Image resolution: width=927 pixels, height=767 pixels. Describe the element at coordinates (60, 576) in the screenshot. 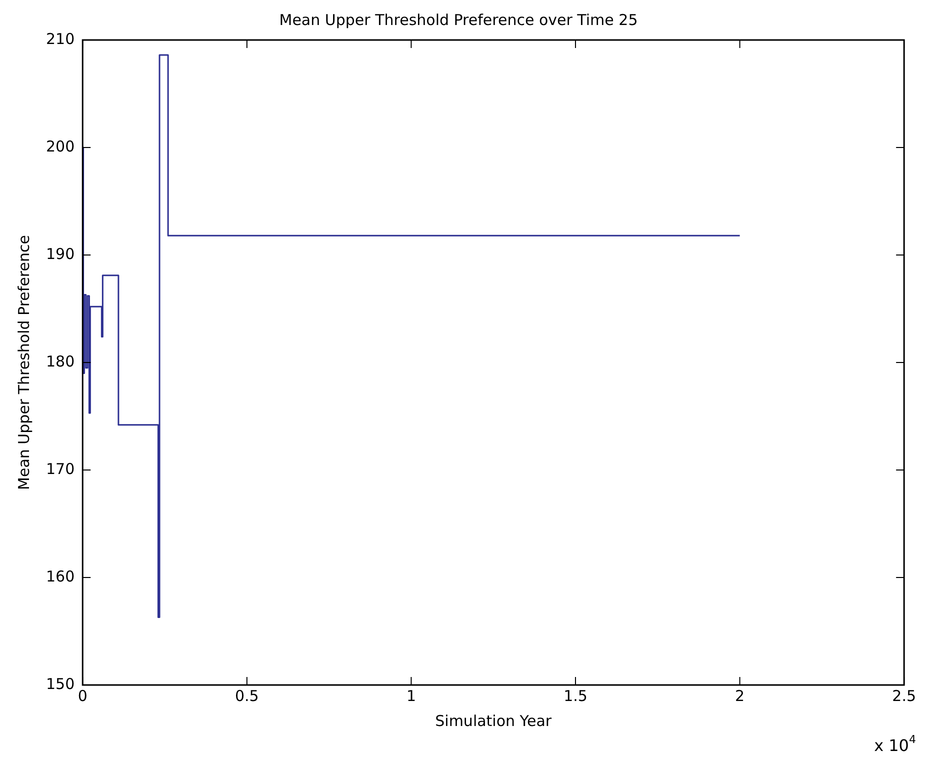

I see `y-tick-label: 160` at that location.